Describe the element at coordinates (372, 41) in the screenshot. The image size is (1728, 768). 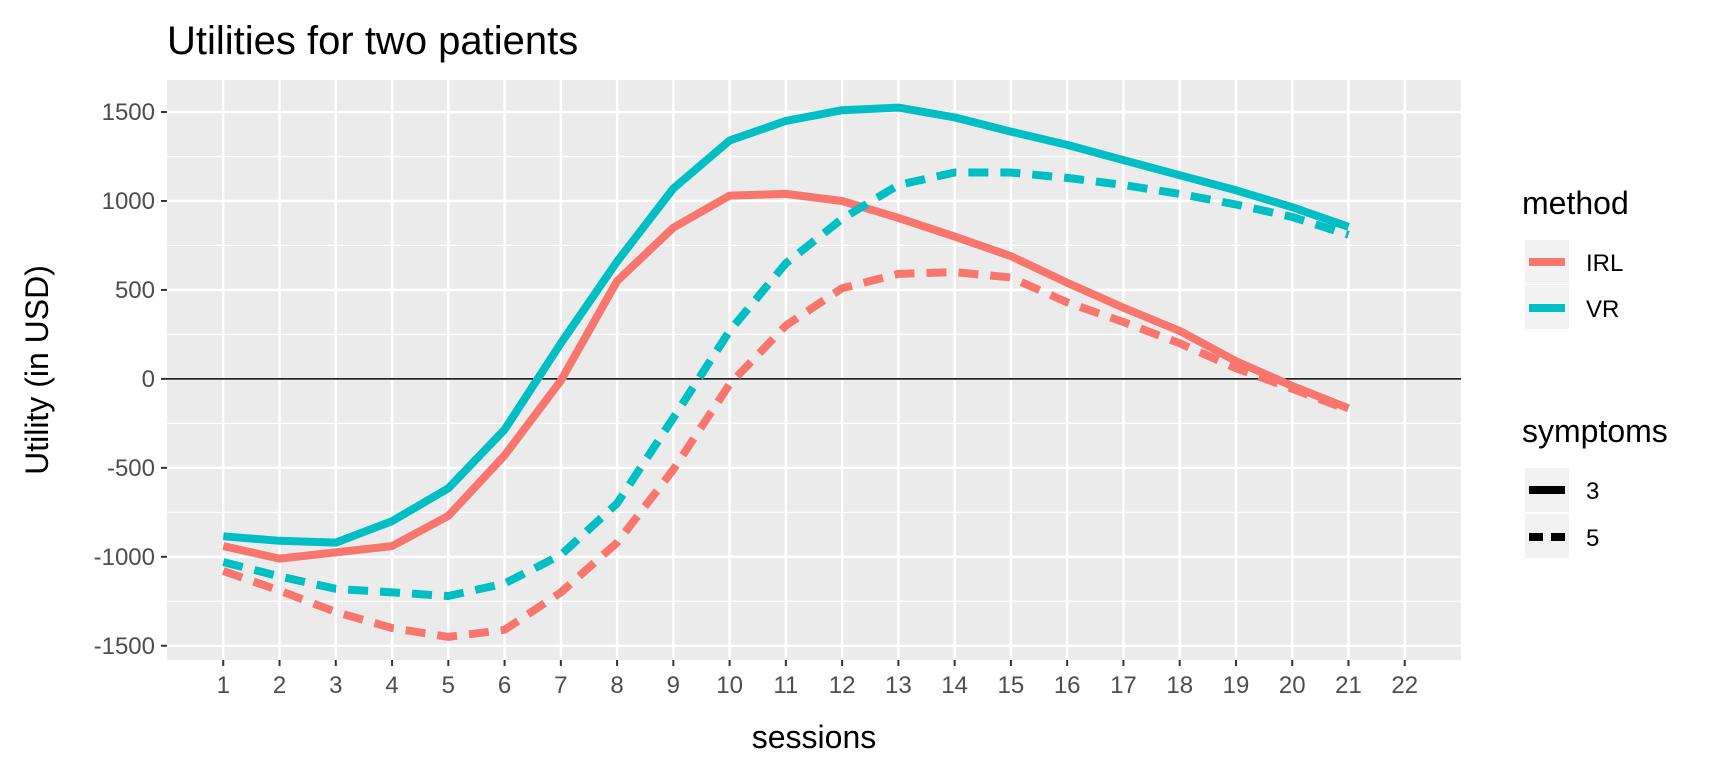
I see `chart-title: Utilities for two patients` at that location.